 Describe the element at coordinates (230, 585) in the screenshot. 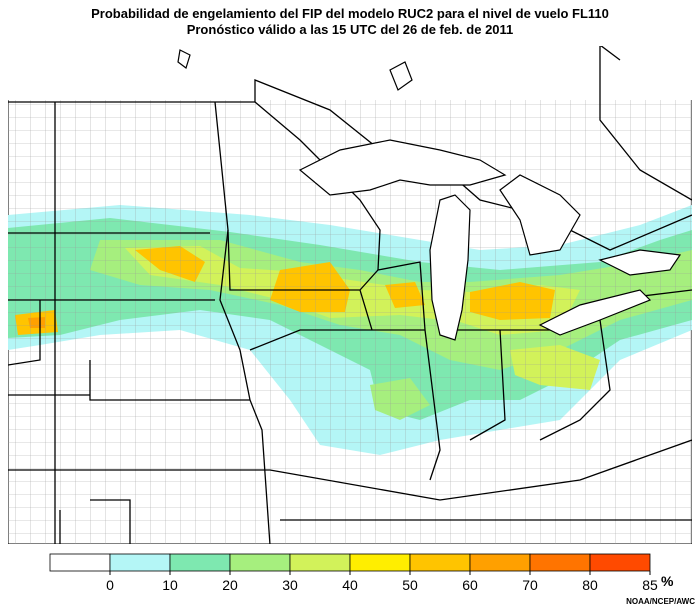

I see `legend-tick-label: 20` at that location.